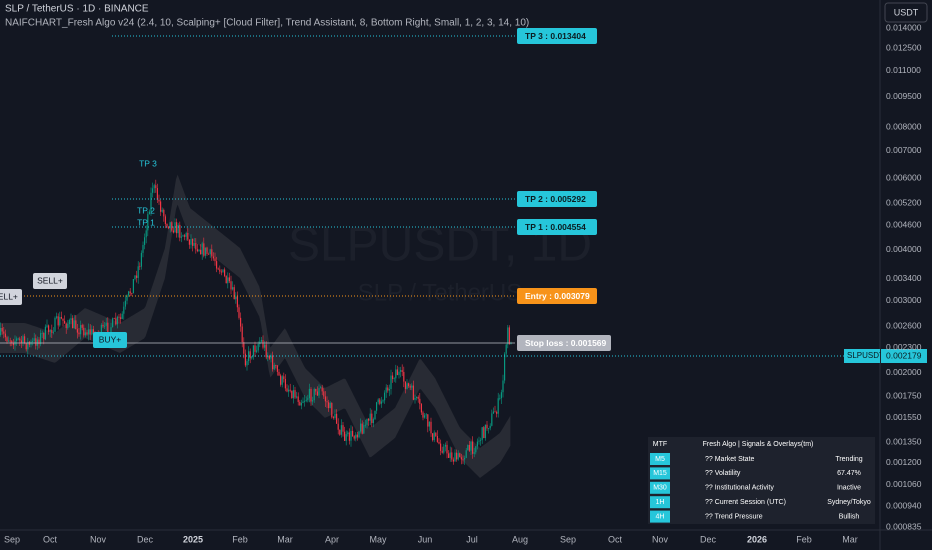 Image resolution: width=932 pixels, height=550 pixels. What do you see at coordinates (904, 150) in the screenshot?
I see `price-tick-label: 0.007000` at bounding box center [904, 150].